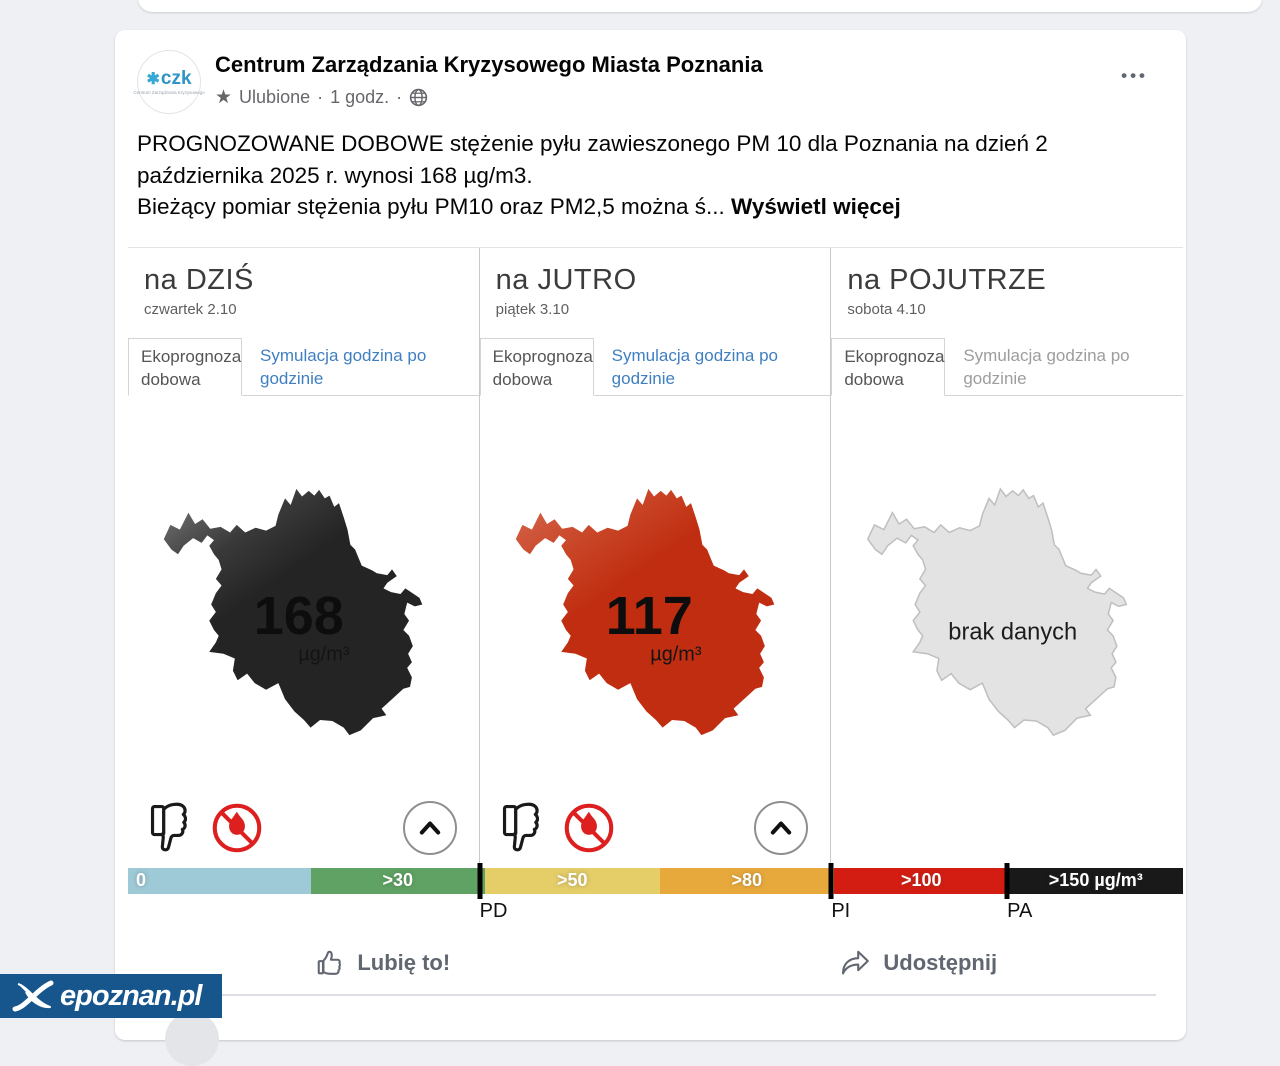 This screenshot has height=1066, width=1280. Describe the element at coordinates (886, 309) in the screenshot. I see `panel-date: sobota 4.10` at that location.